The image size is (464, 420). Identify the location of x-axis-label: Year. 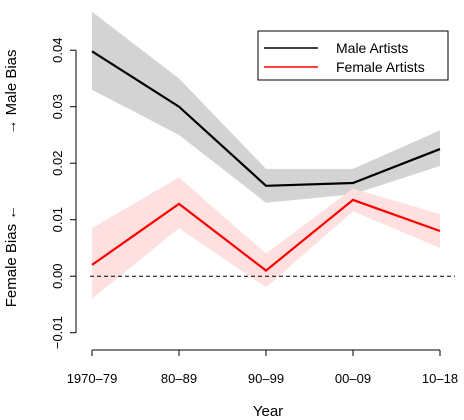
(268, 411).